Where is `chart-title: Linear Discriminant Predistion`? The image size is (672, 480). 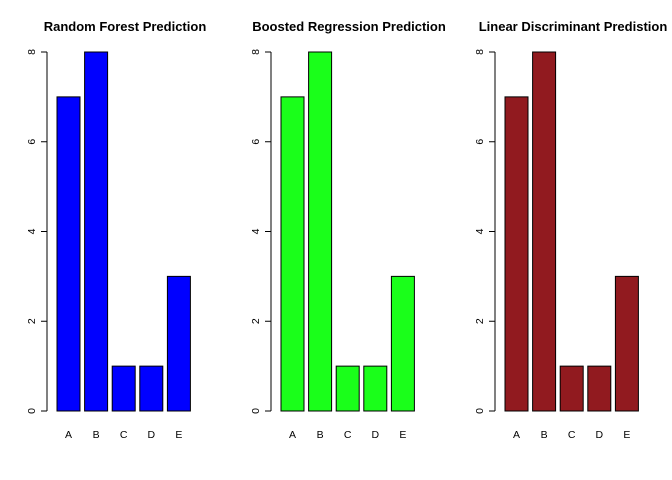 chart-title: Linear Discriminant Predistion is located at coordinates (573, 26).